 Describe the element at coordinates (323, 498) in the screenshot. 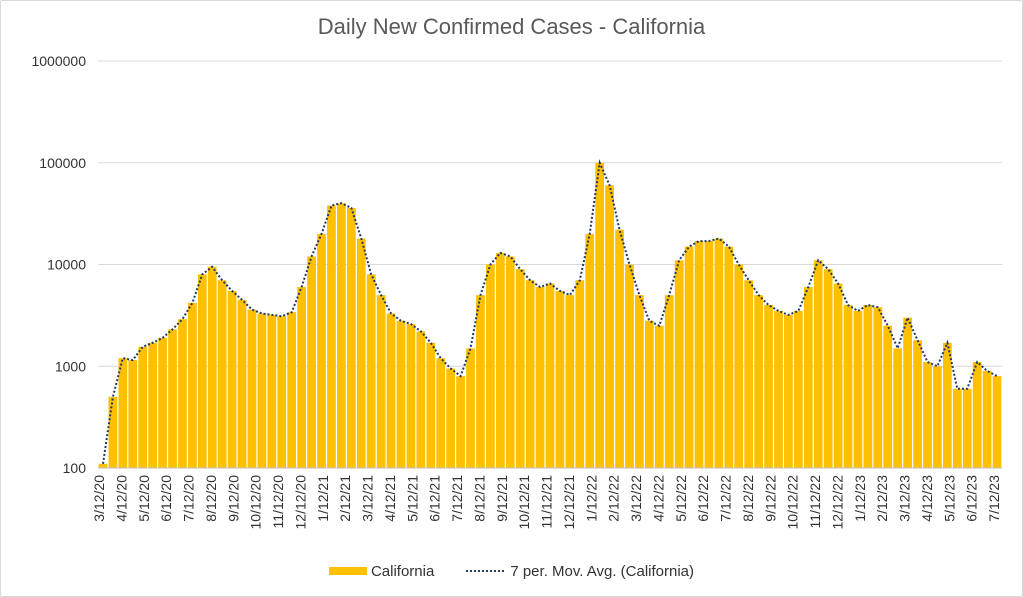

I see `x-tick-label: 1/12/21` at that location.